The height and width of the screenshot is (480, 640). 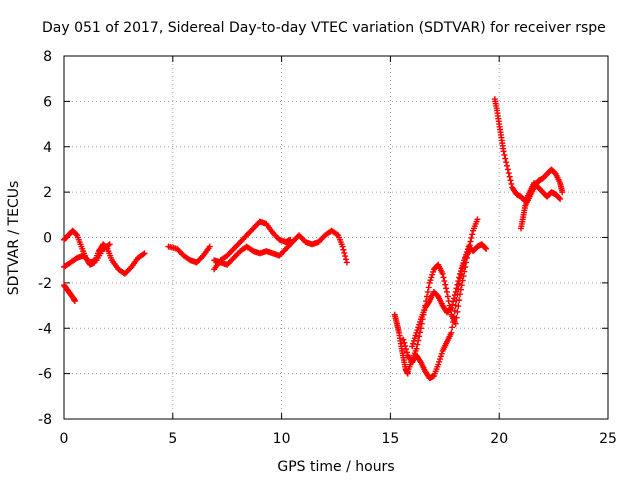 What do you see at coordinates (14, 238) in the screenshot?
I see `y-axis-label: SDTVAR / TECUs` at bounding box center [14, 238].